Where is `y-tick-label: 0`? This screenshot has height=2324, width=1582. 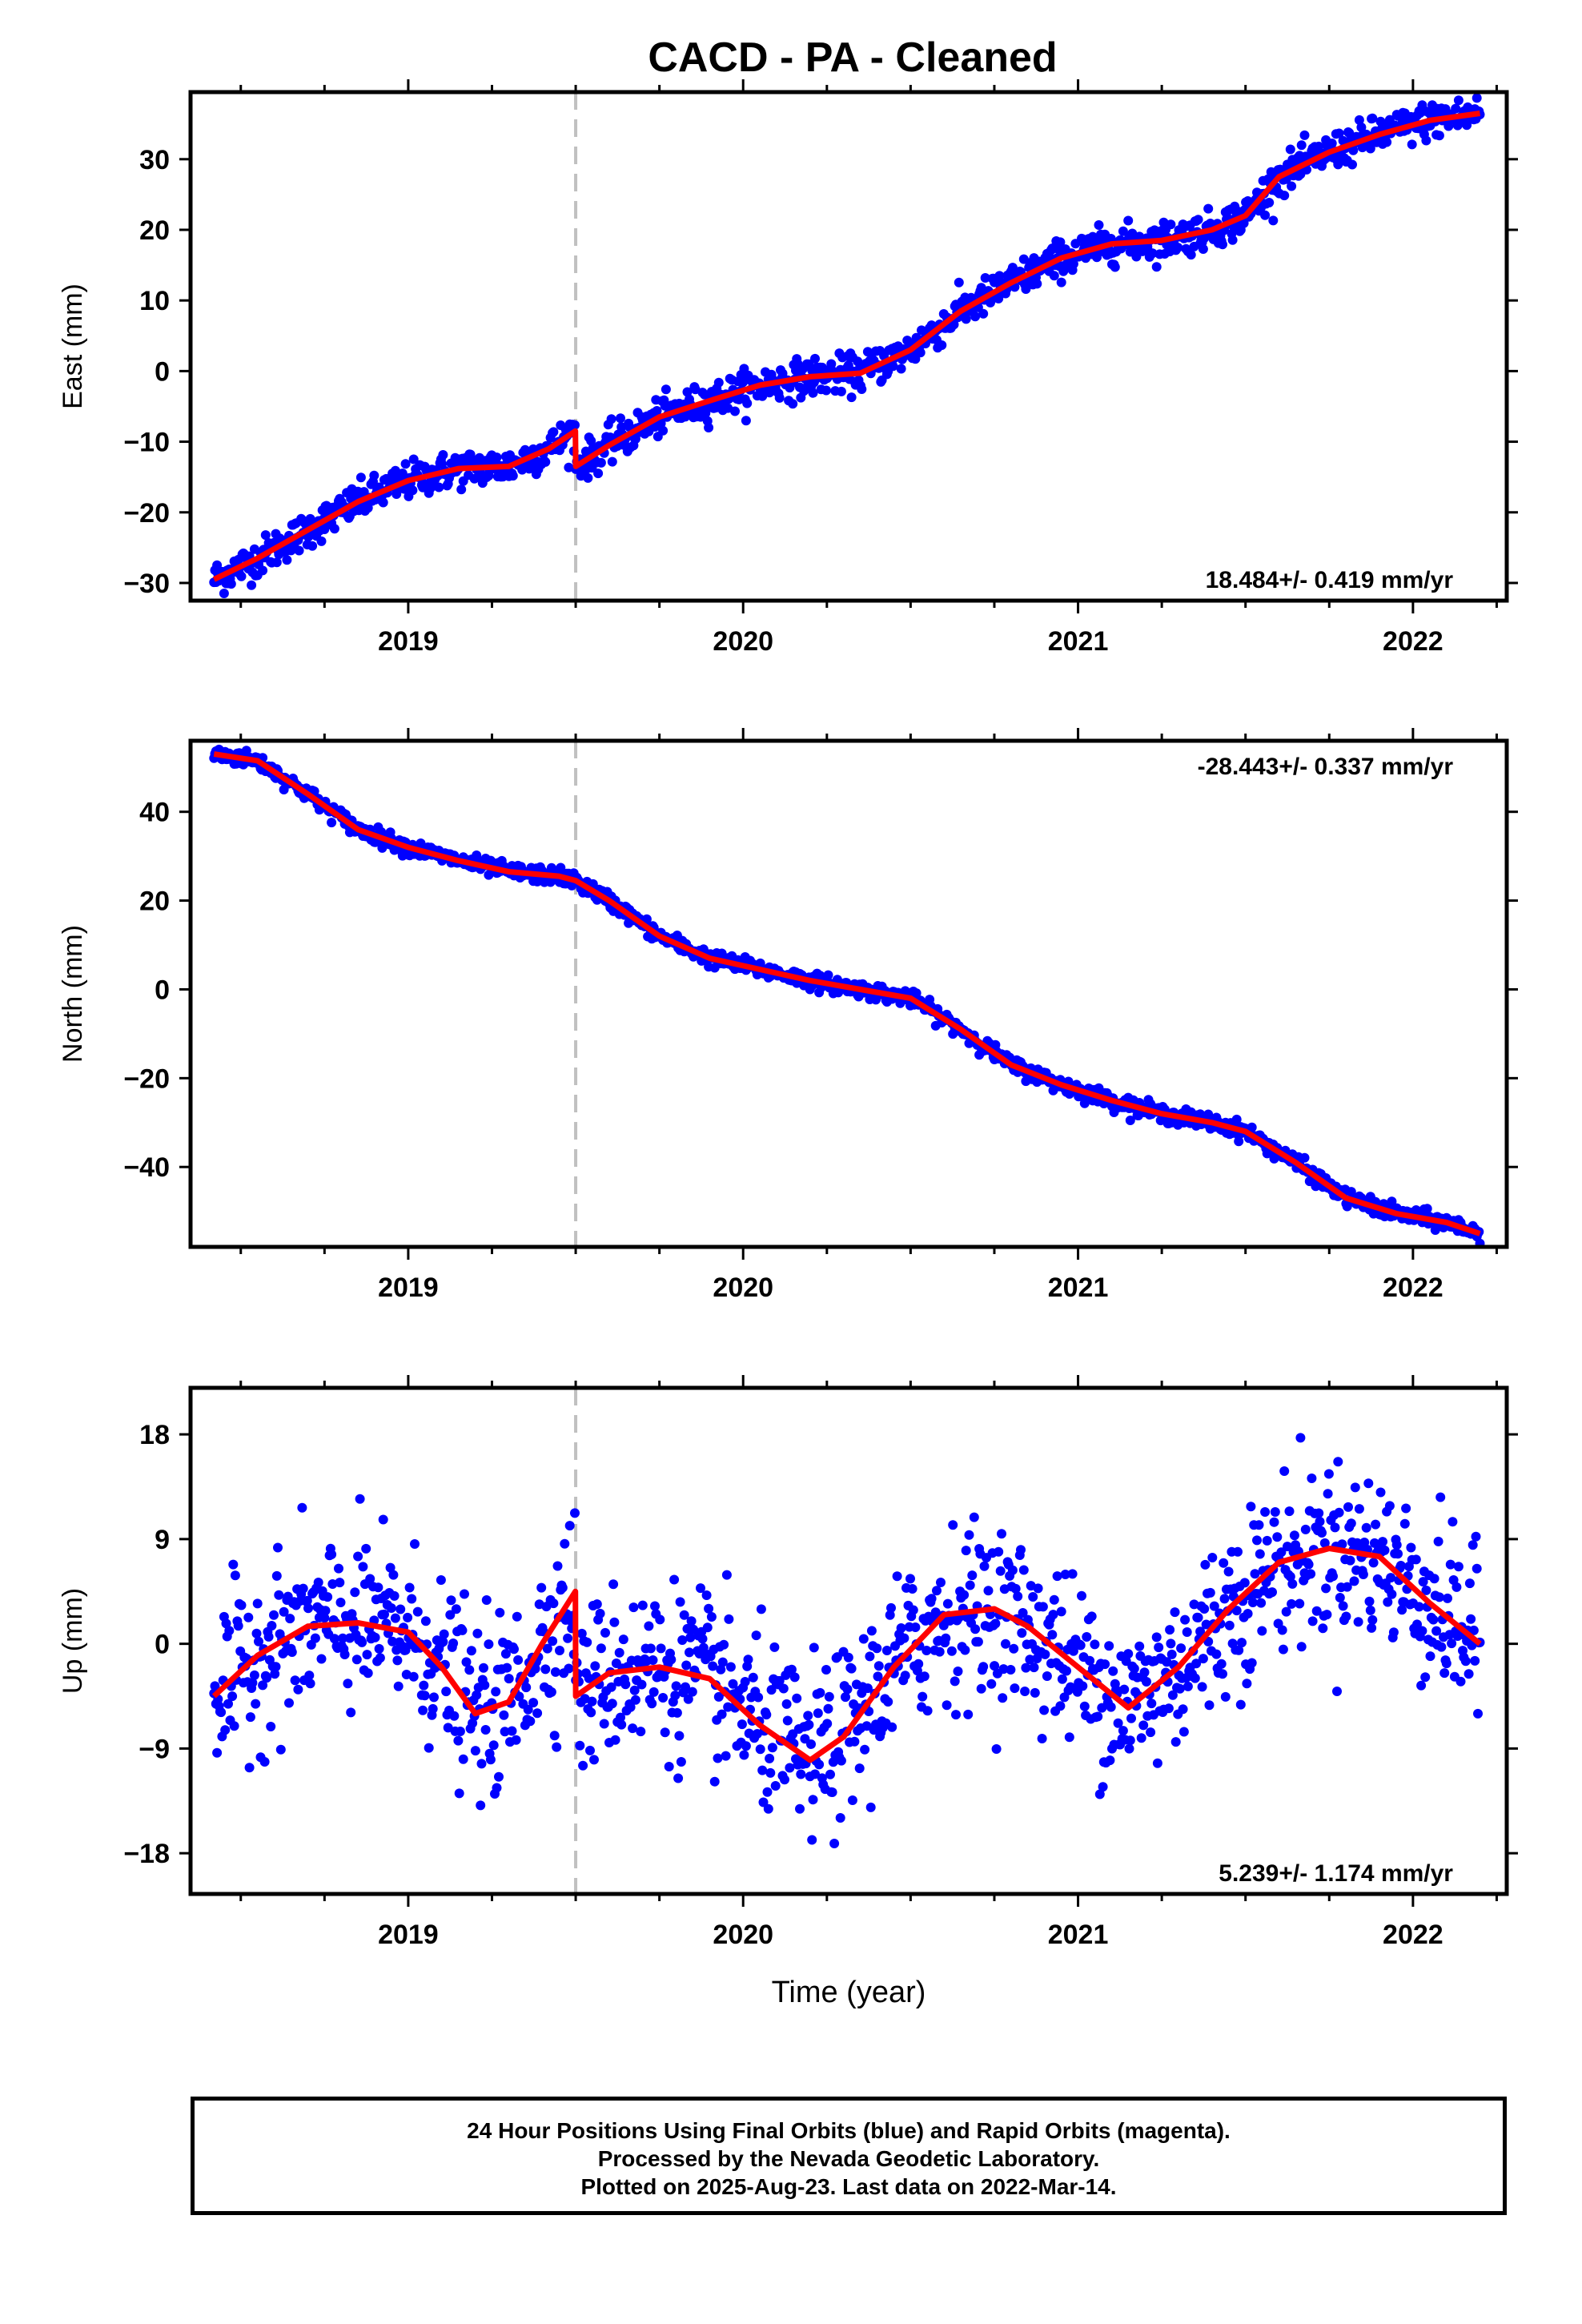
y-tick-label: 0 is located at coordinates (162, 371).